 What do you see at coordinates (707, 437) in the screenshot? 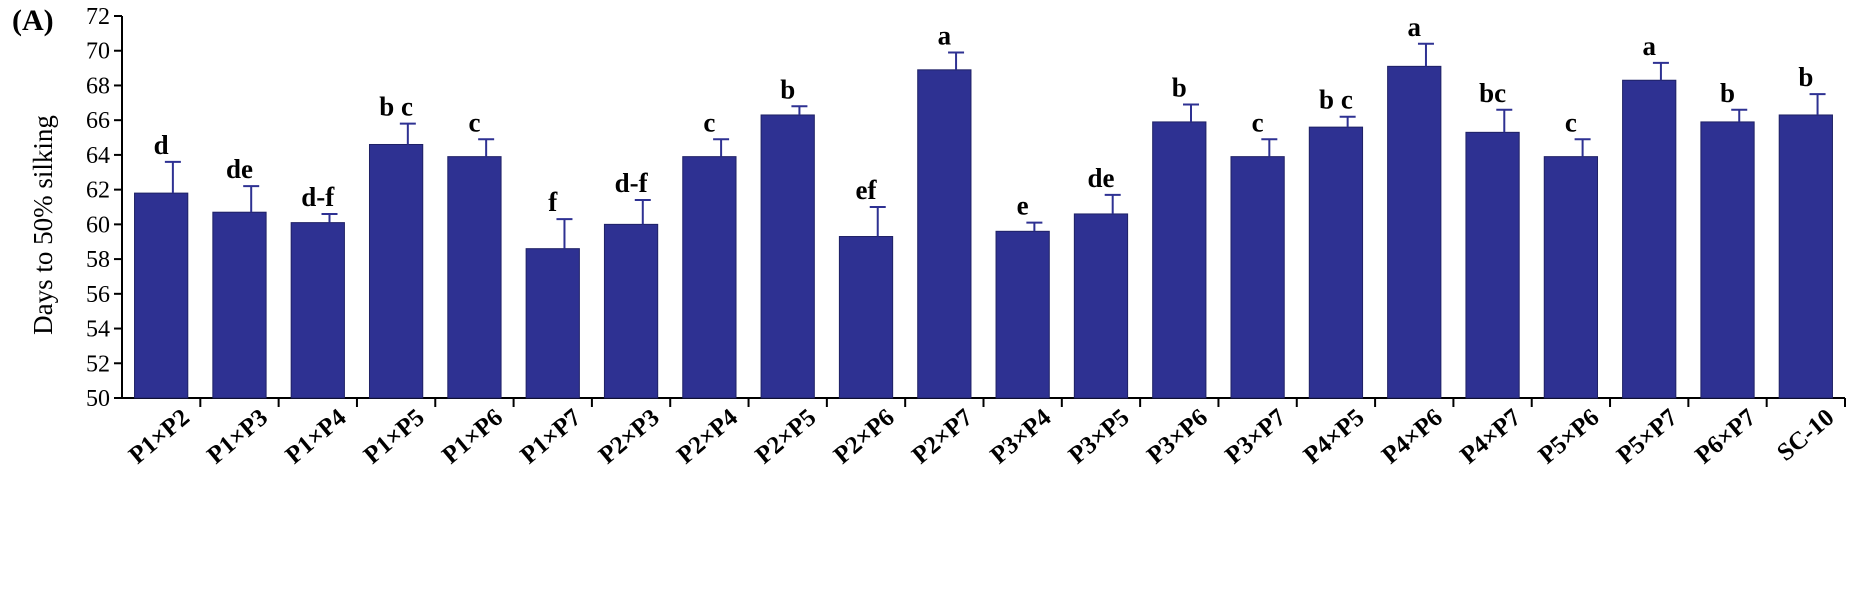
I see `x-tick-label: P2×P4` at bounding box center [707, 437].